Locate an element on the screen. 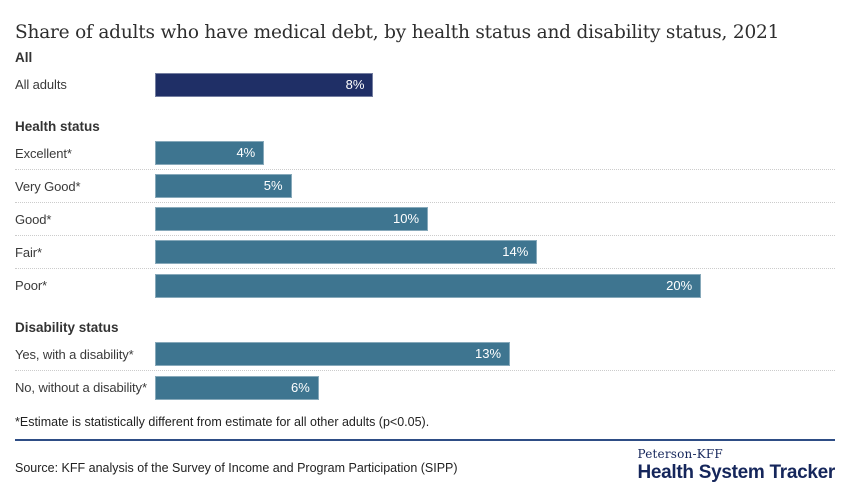 This screenshot has height=500, width=850. peterson-kff-logo: Peterson-KFF Health System Tracker is located at coordinates (736, 465).